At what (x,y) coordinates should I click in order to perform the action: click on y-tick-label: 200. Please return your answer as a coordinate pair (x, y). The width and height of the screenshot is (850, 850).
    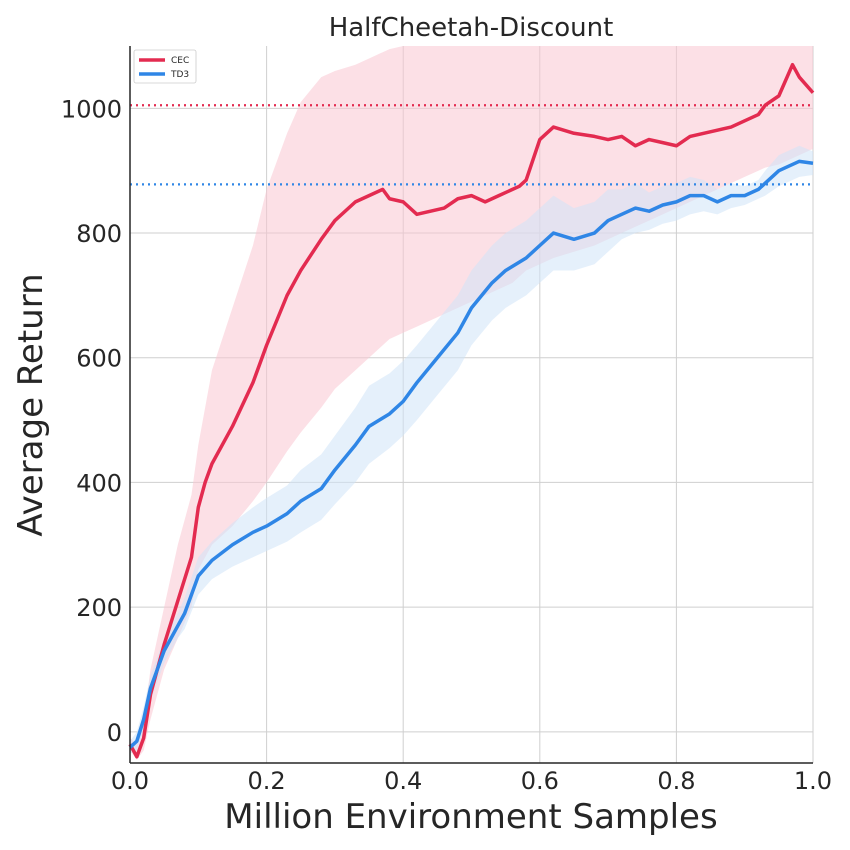
    Looking at the image, I should click on (99, 608).